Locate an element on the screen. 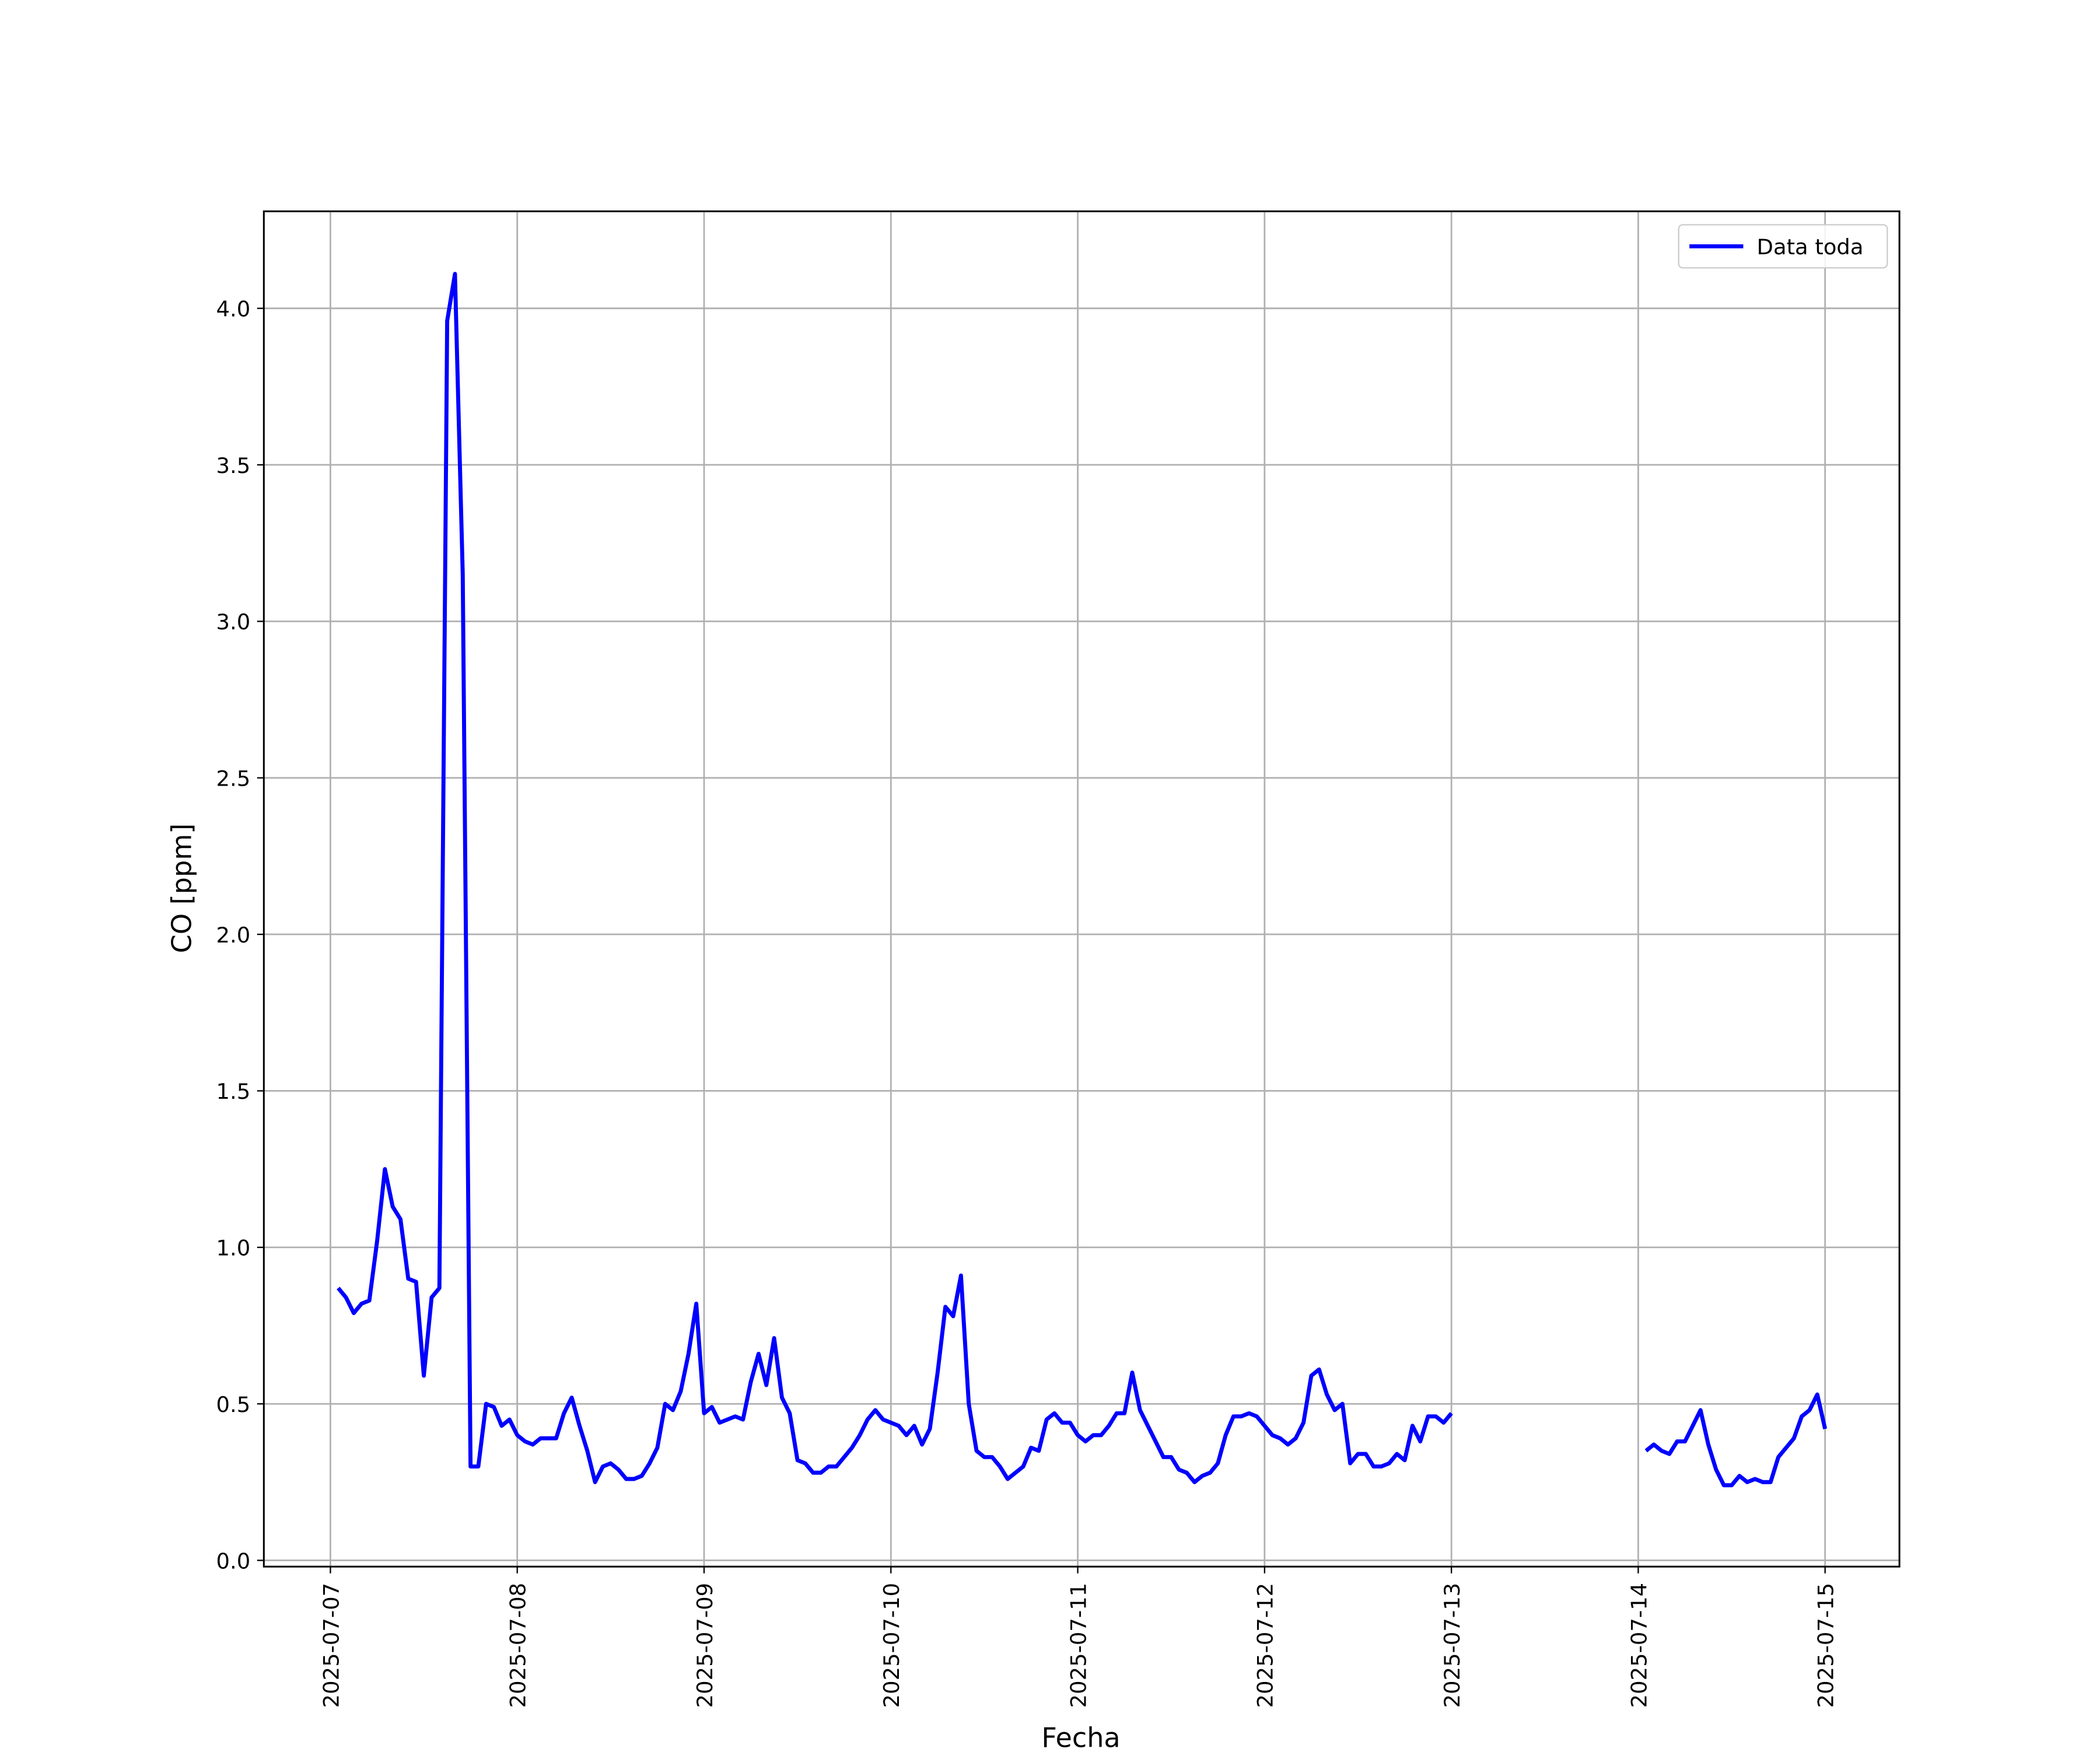 The height and width of the screenshot is (1752, 2100). x-axis-label: Fecha is located at coordinates (1080, 1736).